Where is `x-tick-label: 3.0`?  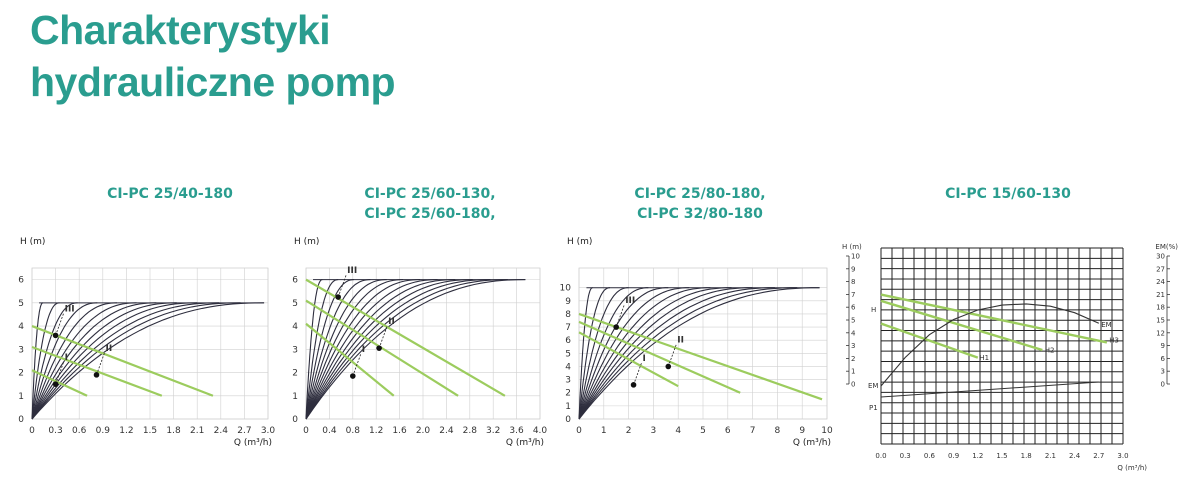 x-tick-label: 3.0 is located at coordinates (268, 431).